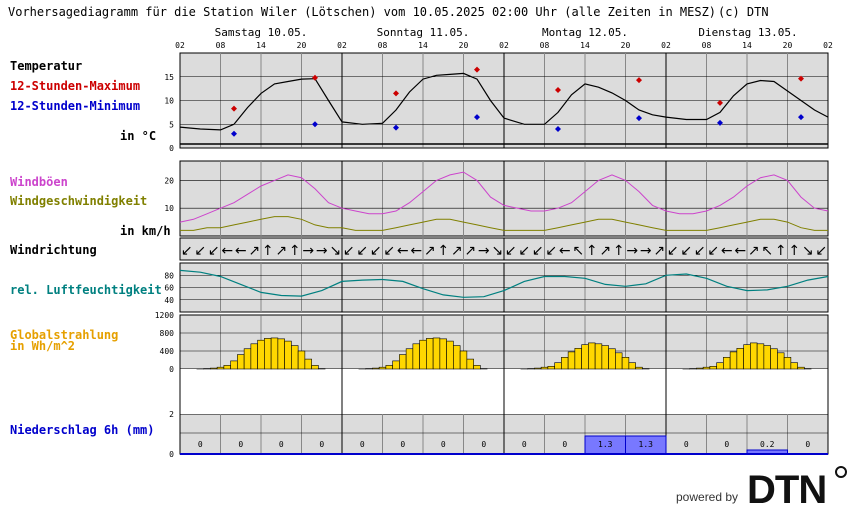 The height and width of the screenshot is (524, 850). What do you see at coordinates (743, 12) in the screenshot?
I see `copyright: (c) DTN` at bounding box center [743, 12].